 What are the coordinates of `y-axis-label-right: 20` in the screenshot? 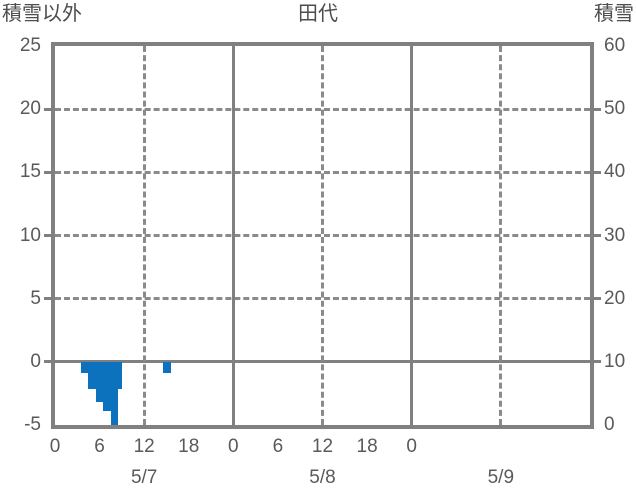 It's located at (615, 298).